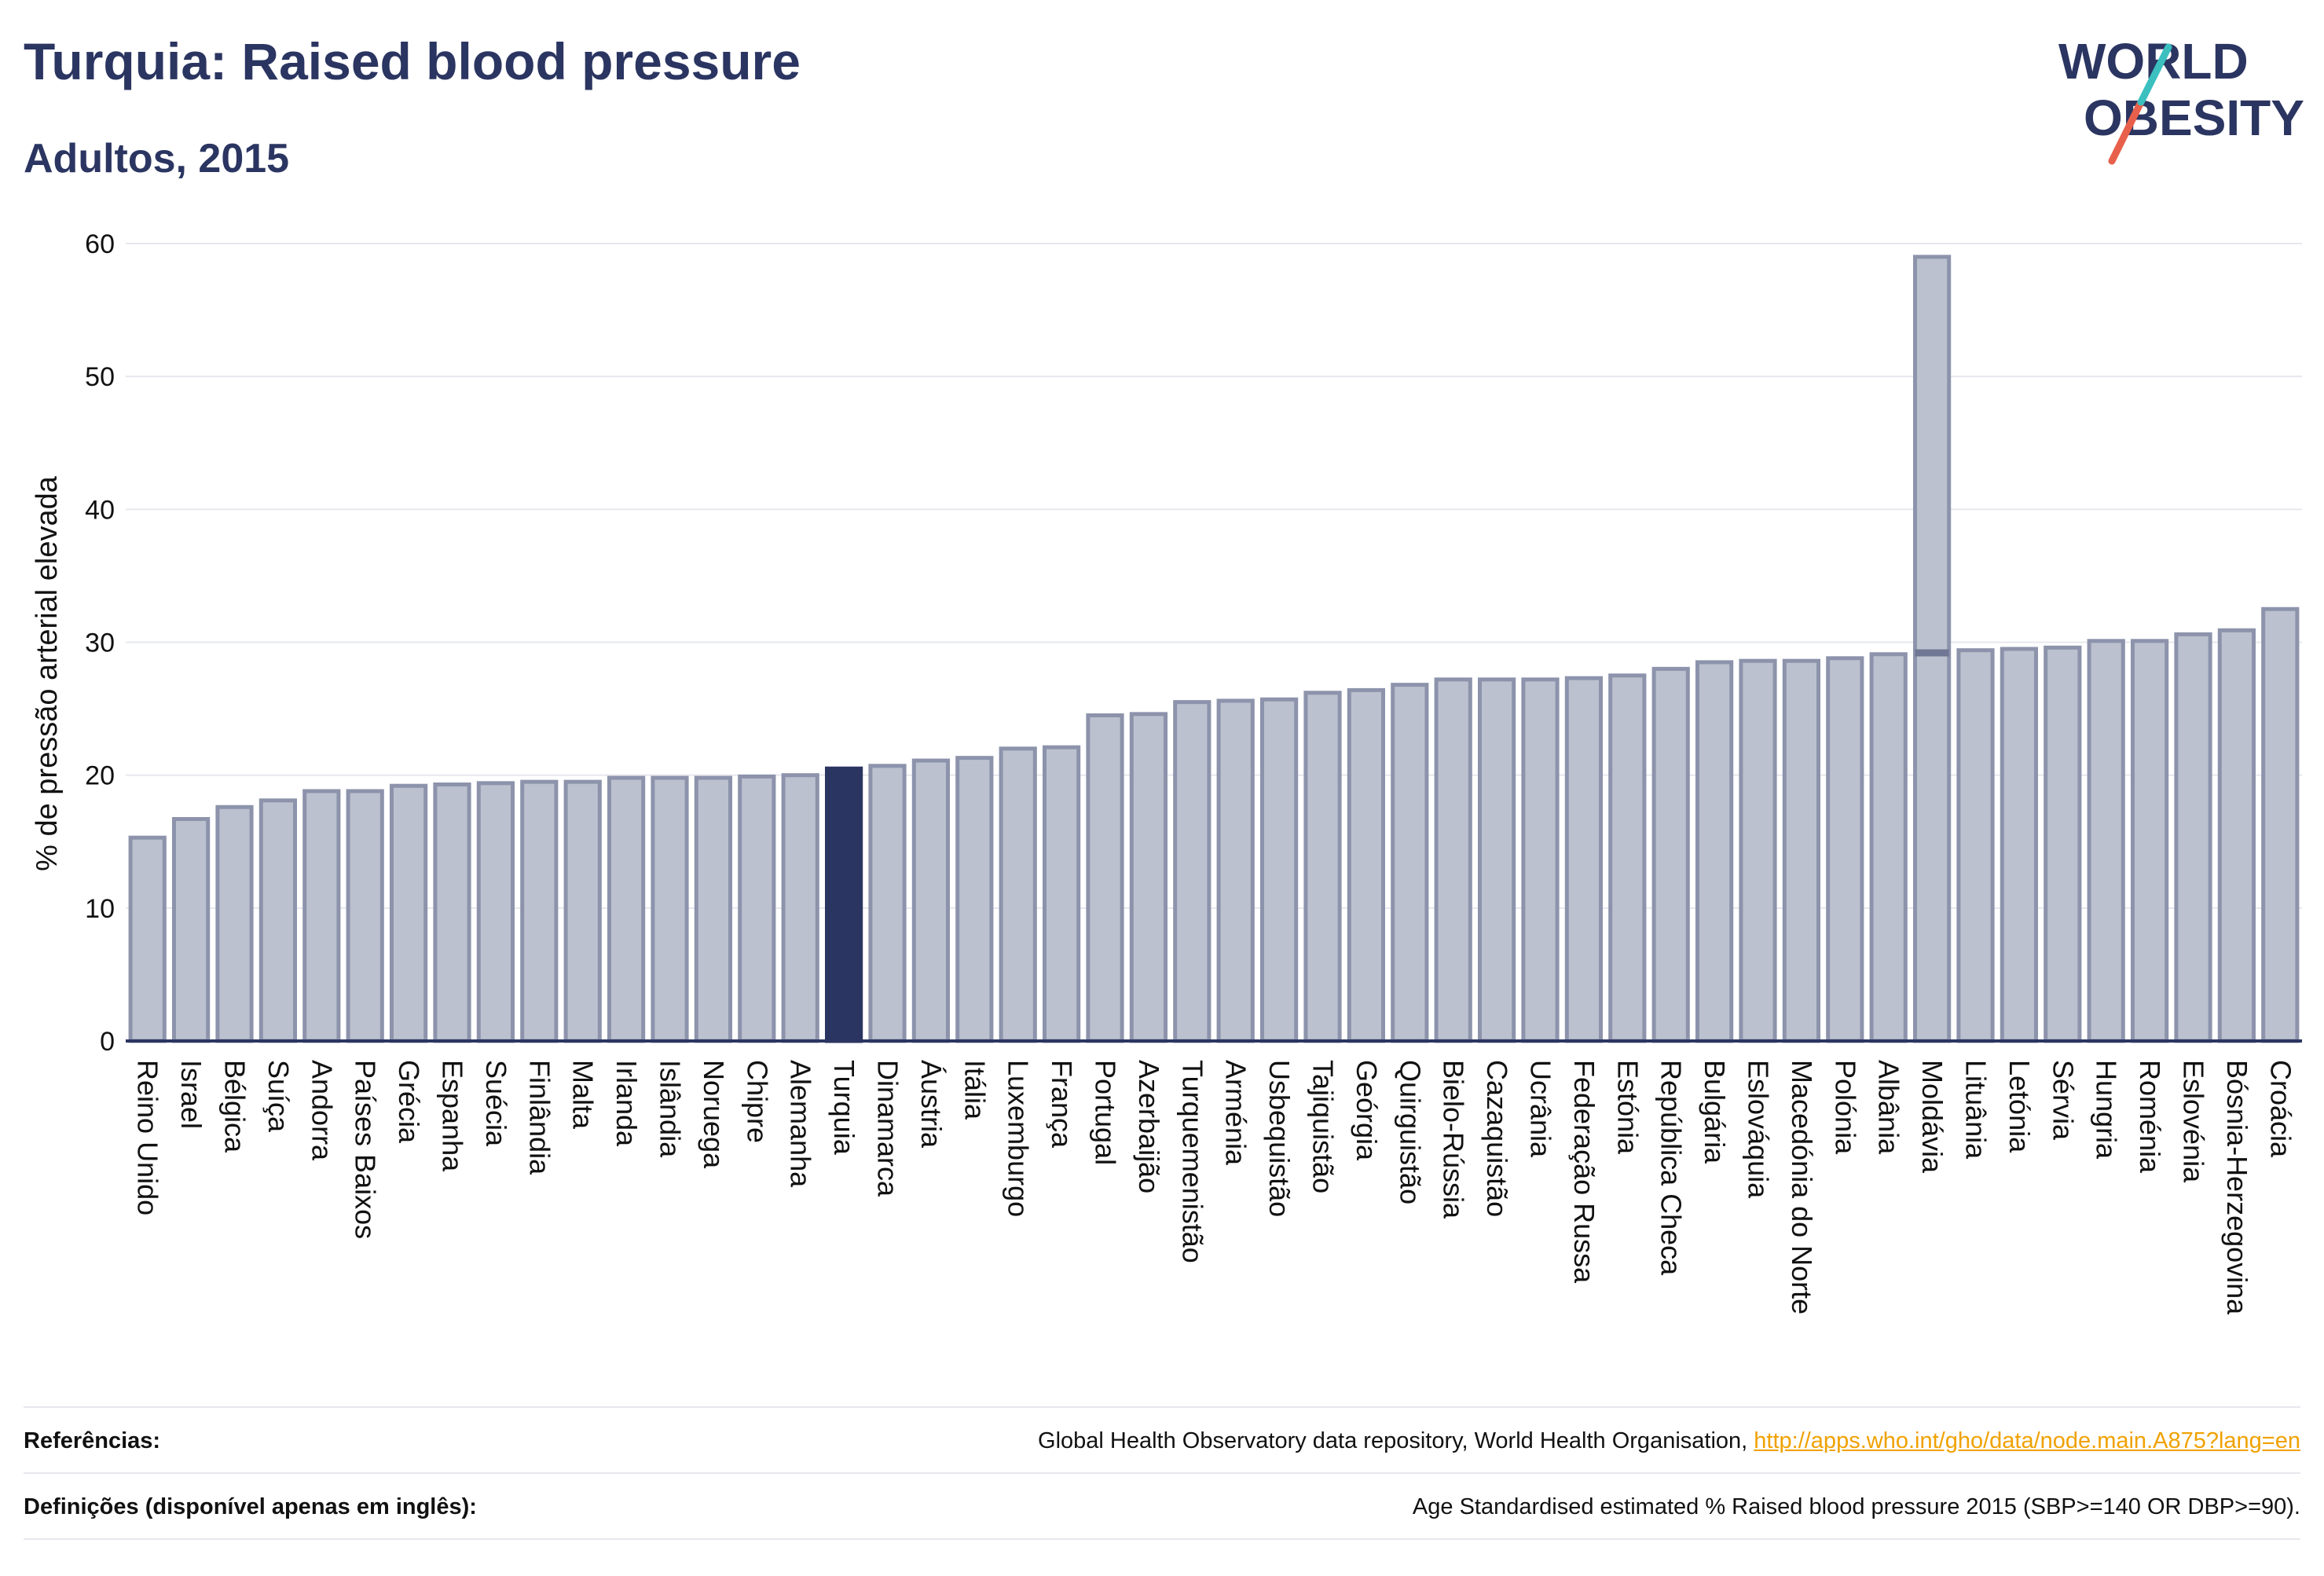  What do you see at coordinates (1627, 858) in the screenshot?
I see `bar-est-nia` at bounding box center [1627, 858].